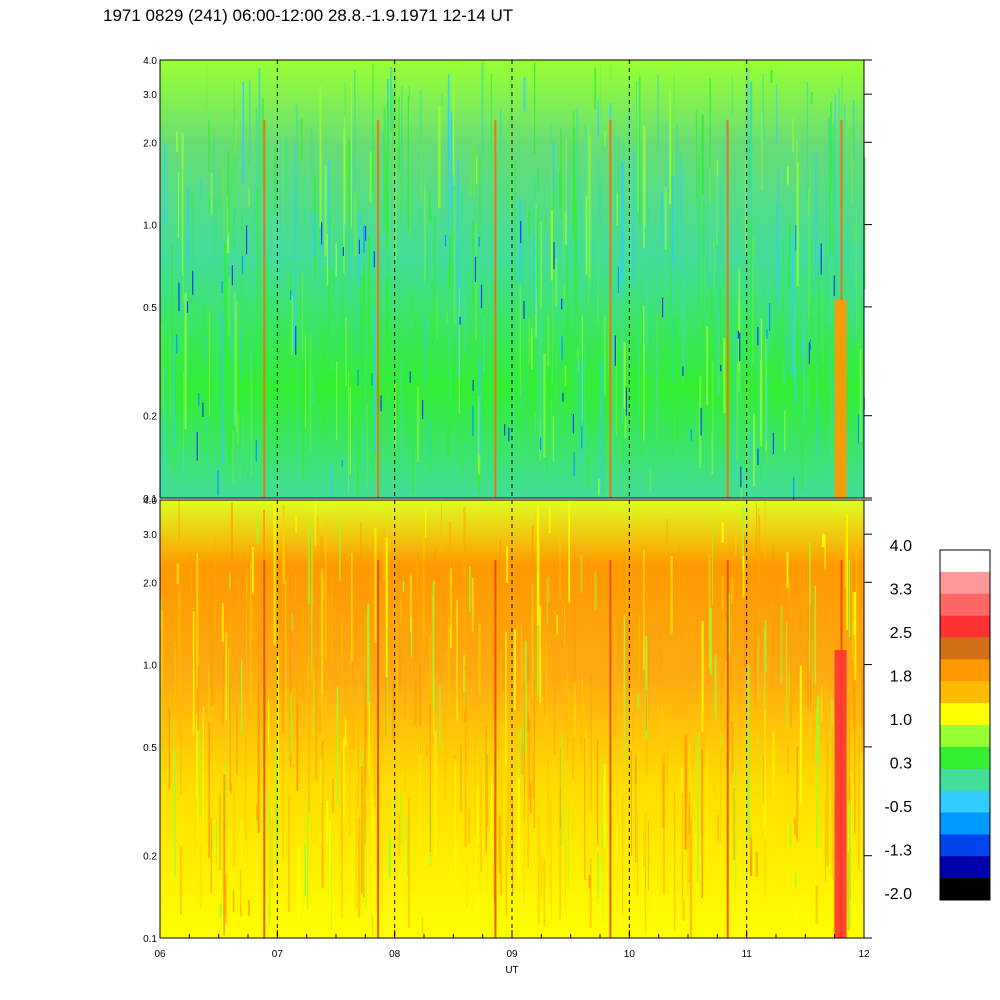 The width and height of the screenshot is (1000, 1000). I want to click on y-tick-label: 4.0, so click(150, 61).